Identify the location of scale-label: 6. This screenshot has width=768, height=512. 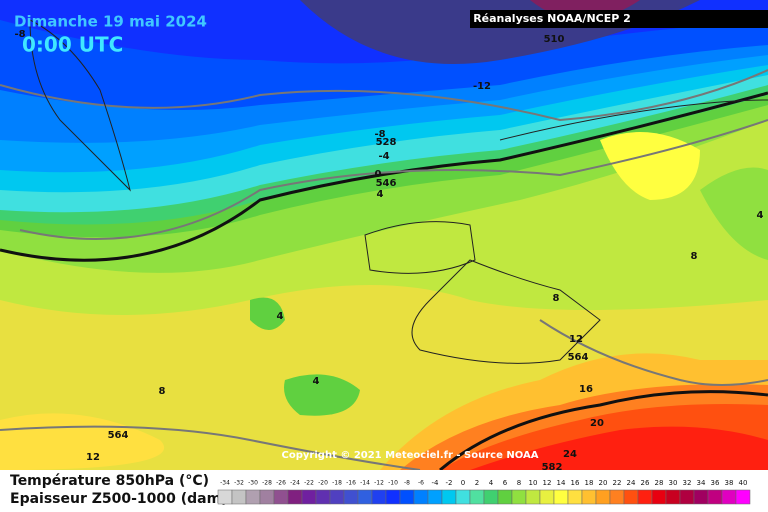
(505, 483).